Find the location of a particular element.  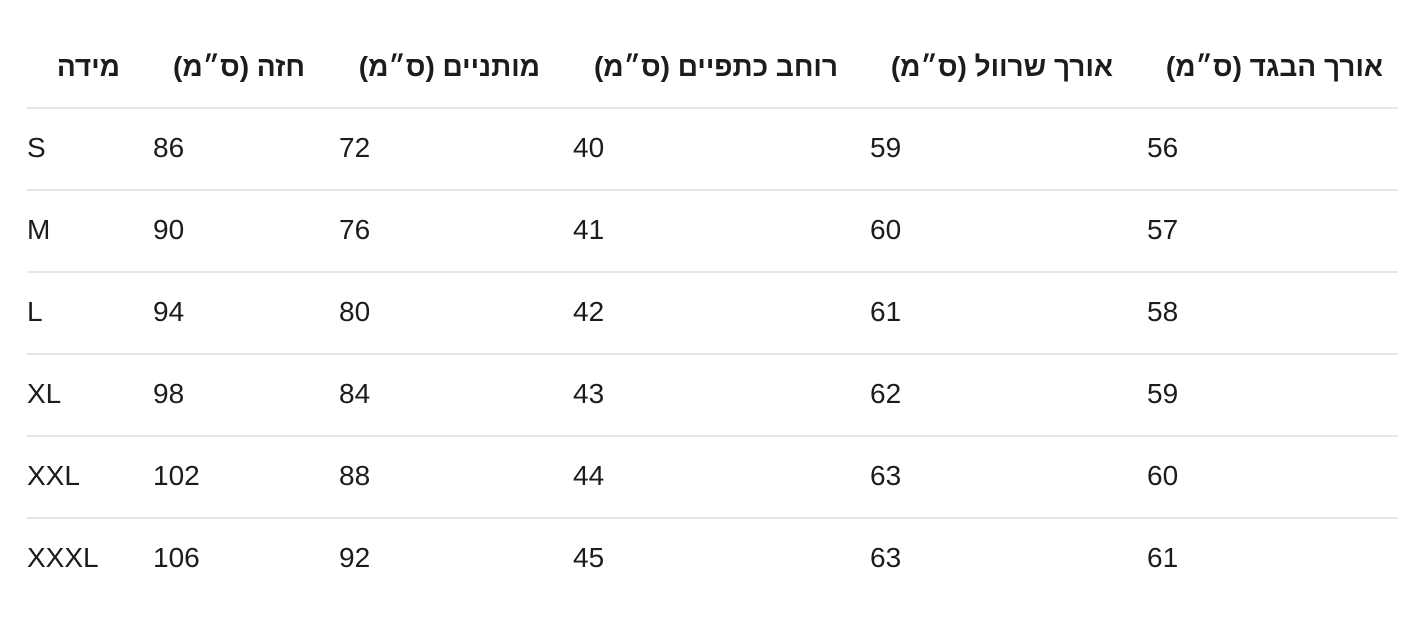

measurement: 57 is located at coordinates (1163, 229).